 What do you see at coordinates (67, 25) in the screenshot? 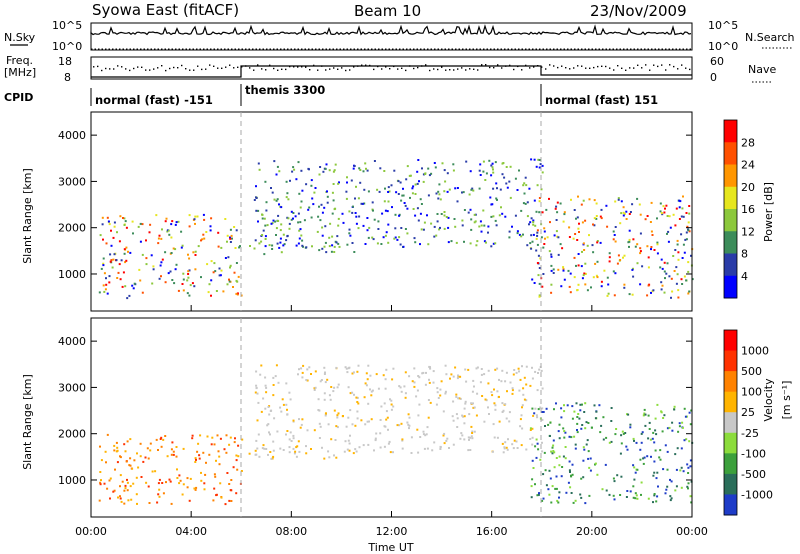
I see `nsky-tick-top: 10^5` at bounding box center [67, 25].